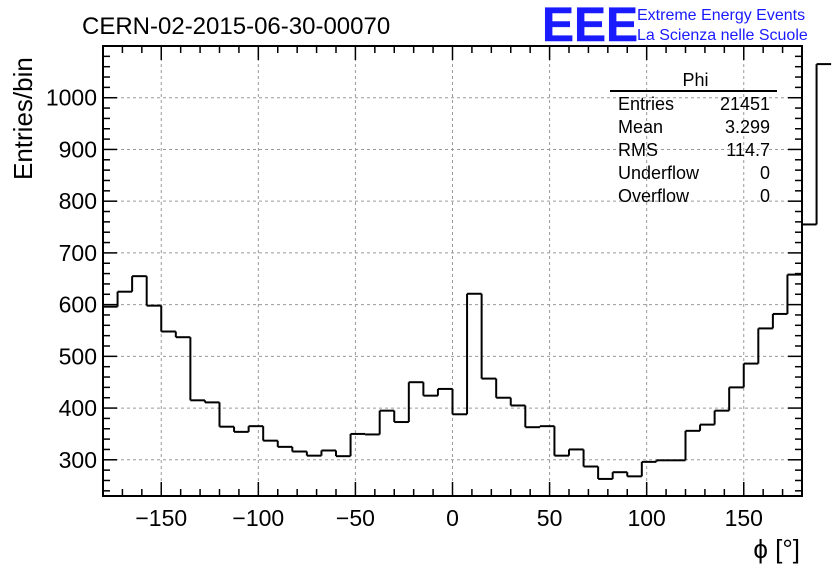  Describe the element at coordinates (71, 279) in the screenshot. I see `y-tick-labels: 300 400 500 600 700 800 900 1000` at that location.